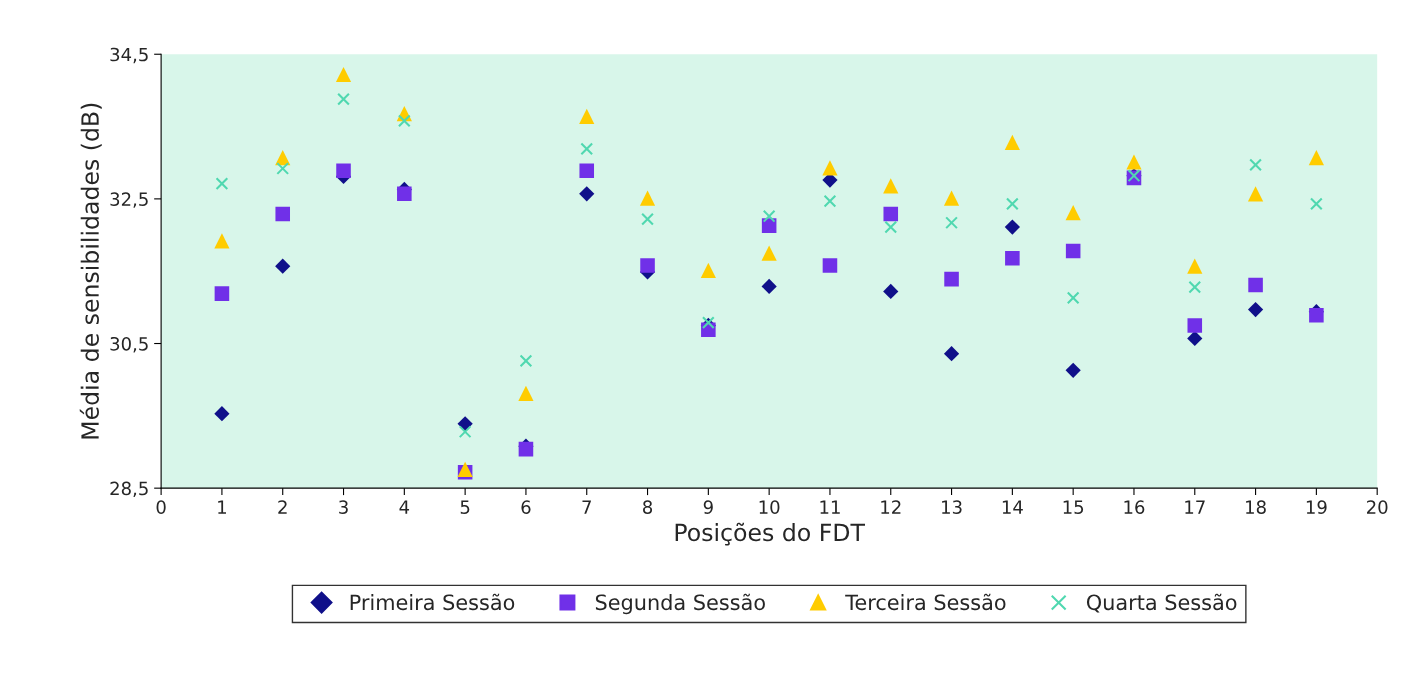 Image resolution: width=1401 pixels, height=678 pixels. What do you see at coordinates (708, 507) in the screenshot?
I see `x-tick-label: 9` at bounding box center [708, 507].